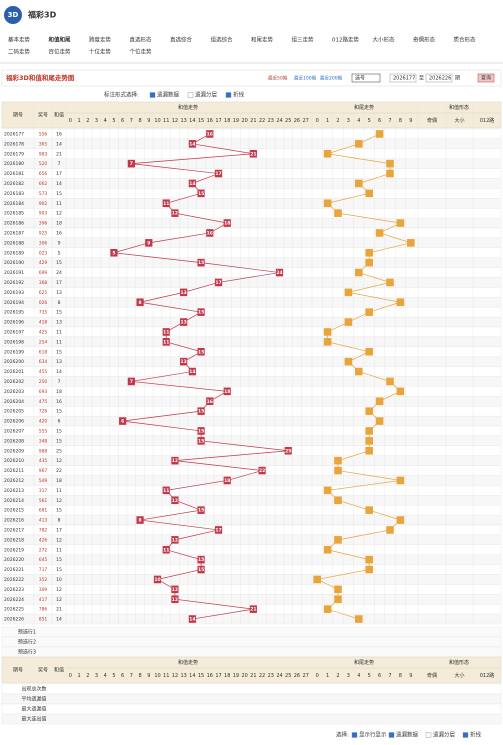 The image size is (503, 745). I want to click on issue: 2026180, so click(14, 164).